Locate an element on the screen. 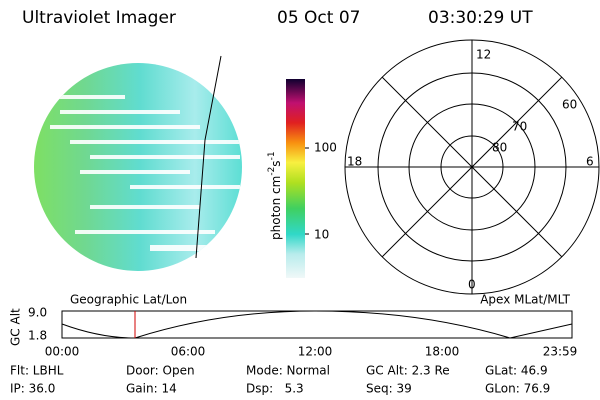  instrument: Ultraviolet Imager is located at coordinates (99, 18).